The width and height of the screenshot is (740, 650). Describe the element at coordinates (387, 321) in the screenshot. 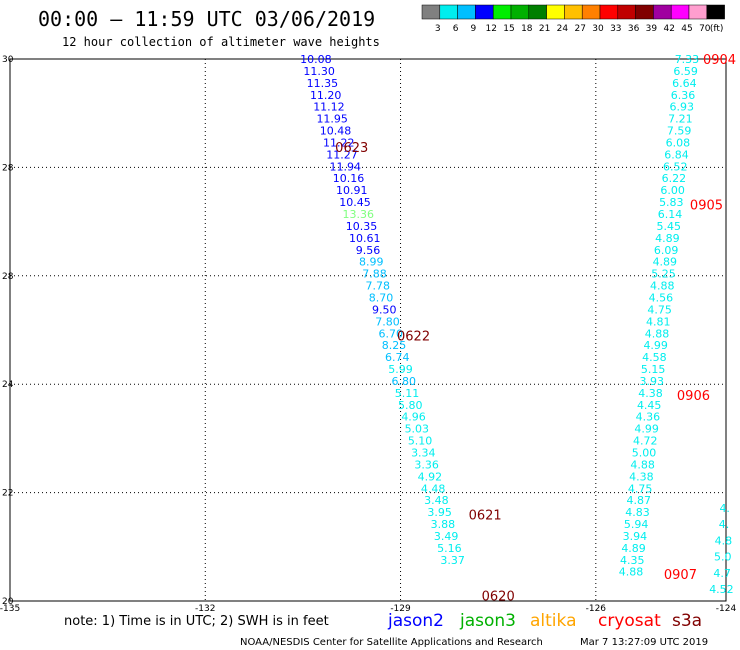

I see `wave-height-point: 7.80` at that location.